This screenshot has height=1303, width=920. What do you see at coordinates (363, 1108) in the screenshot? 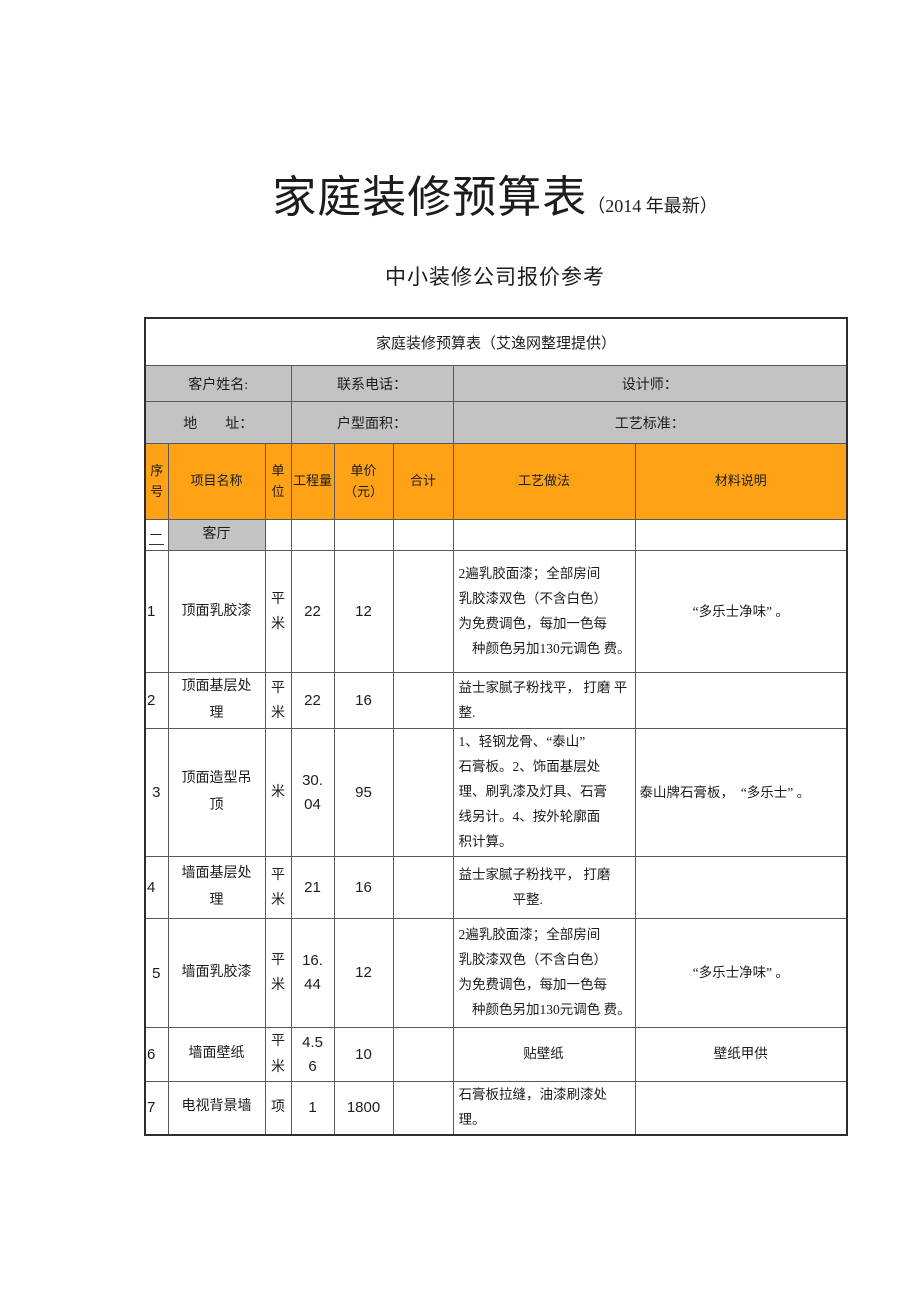
I see `cell-price: 1800` at bounding box center [363, 1108].